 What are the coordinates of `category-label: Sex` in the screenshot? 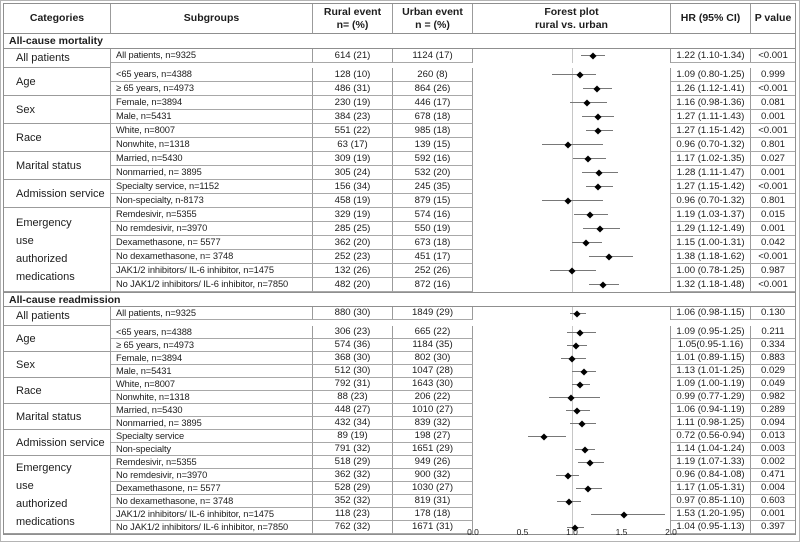 It's located at (25, 109).